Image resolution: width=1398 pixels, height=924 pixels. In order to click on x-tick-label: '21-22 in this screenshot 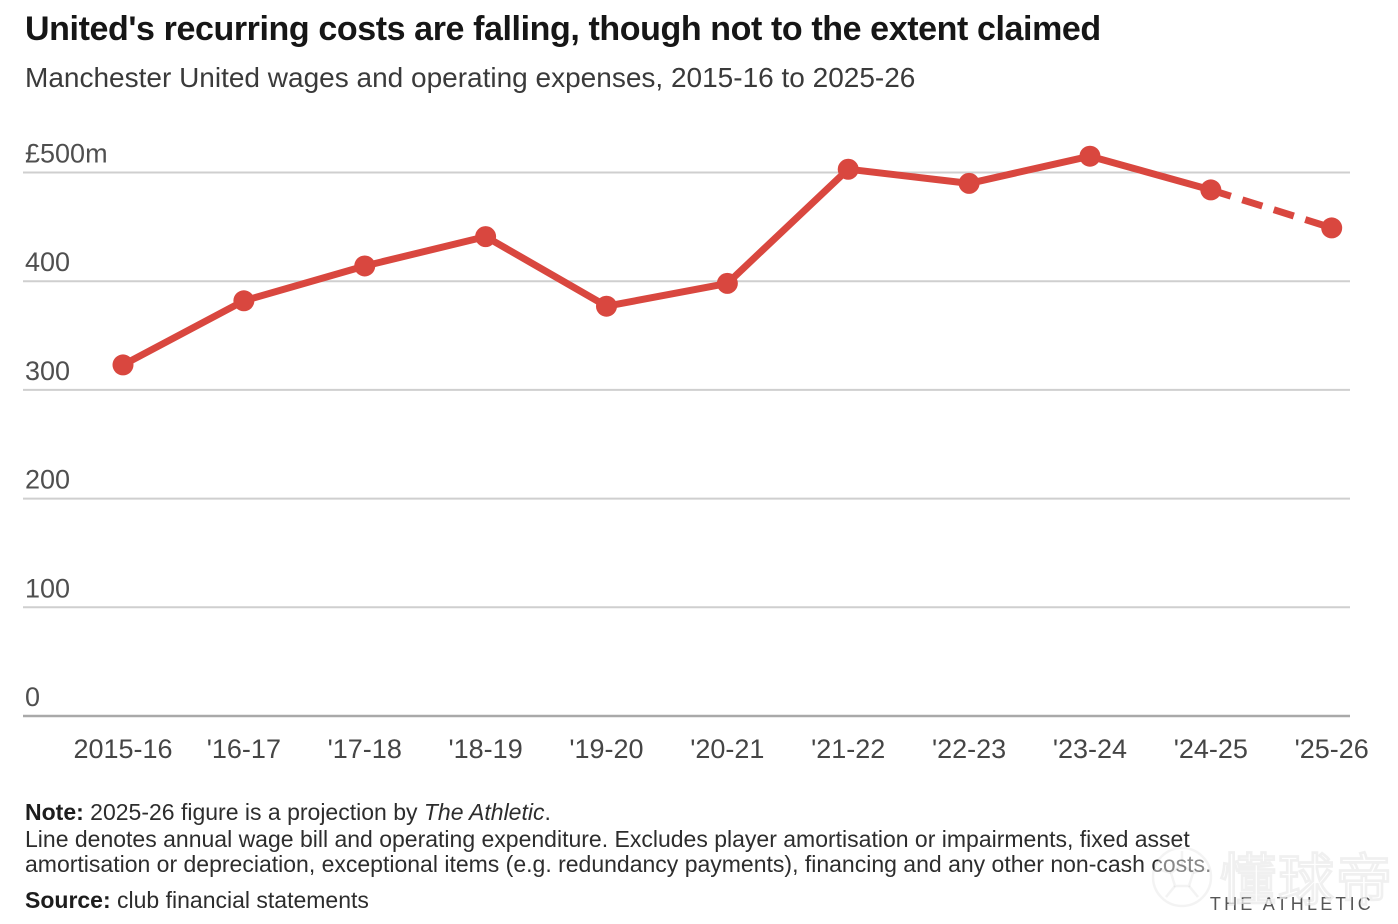, I will do `click(848, 749)`.